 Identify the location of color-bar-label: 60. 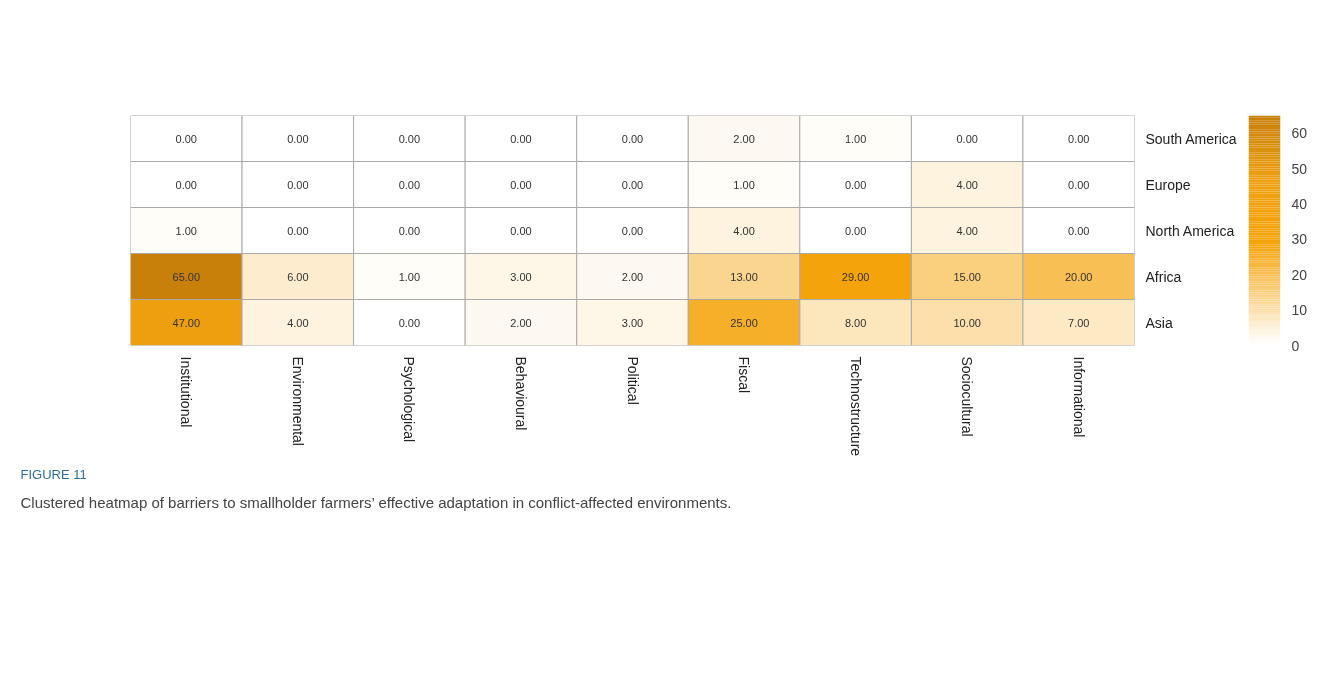
(1299, 133).